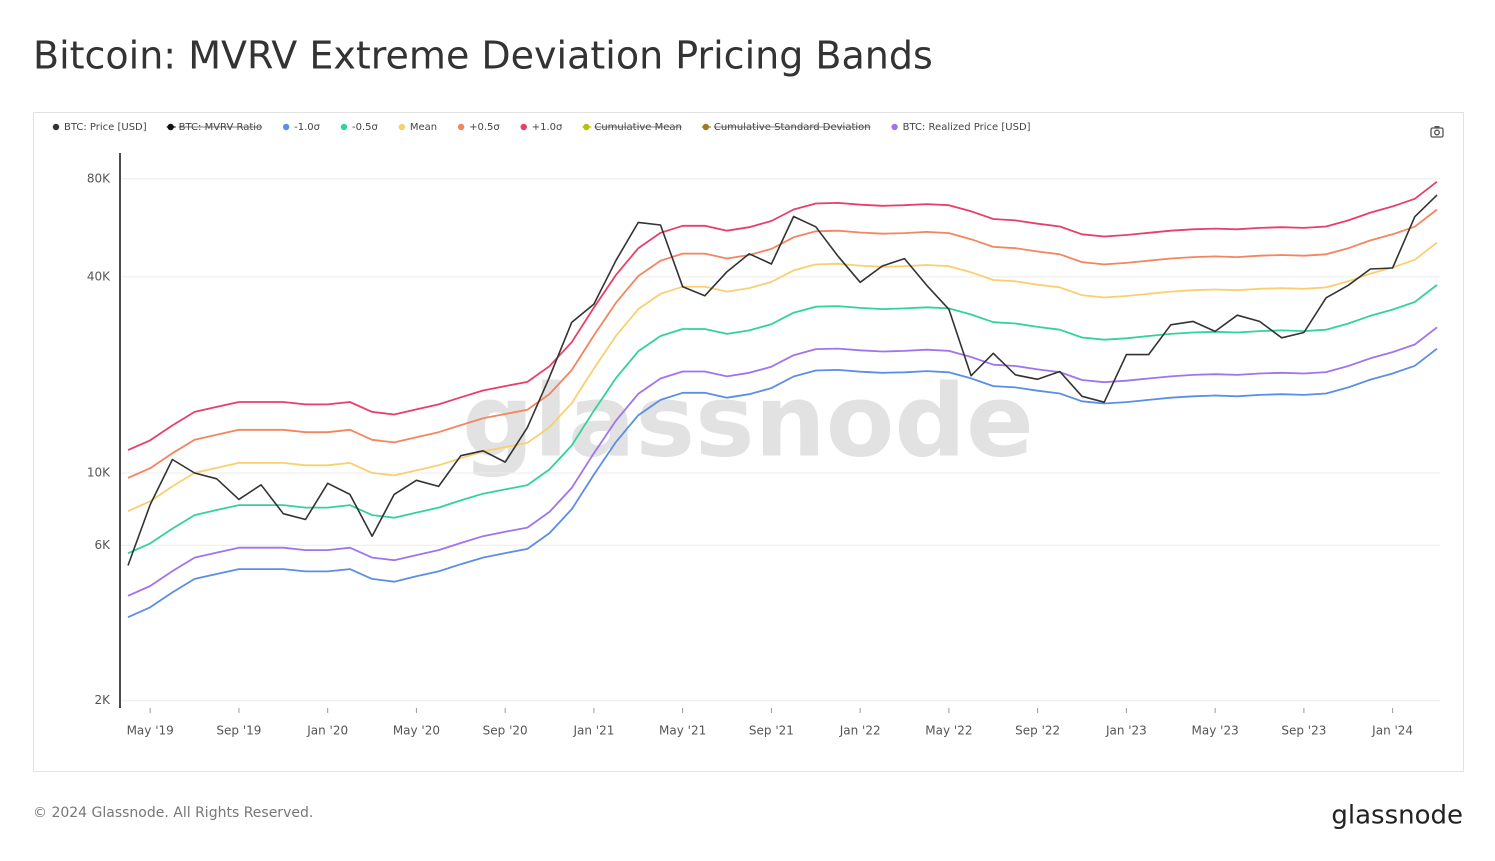 The width and height of the screenshot is (1495, 861). I want to click on legend-item: -1.0σ, so click(301, 127).